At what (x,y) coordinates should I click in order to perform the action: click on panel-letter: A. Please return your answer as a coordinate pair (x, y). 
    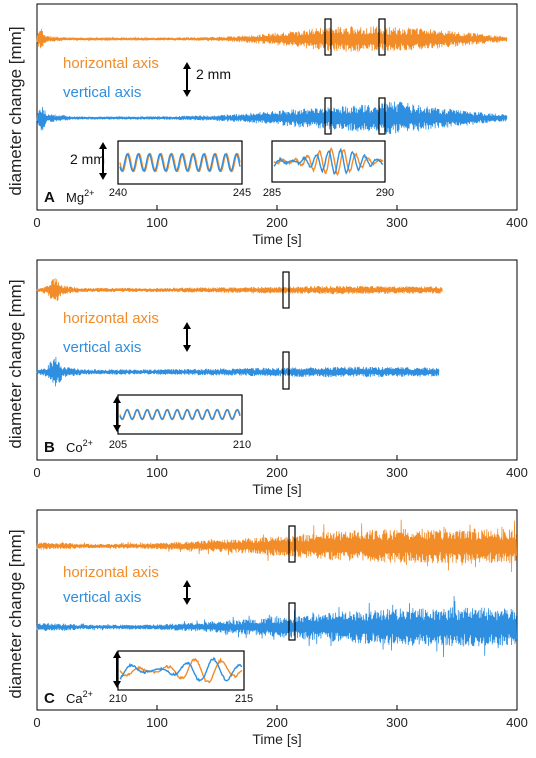
    Looking at the image, I should click on (49, 197).